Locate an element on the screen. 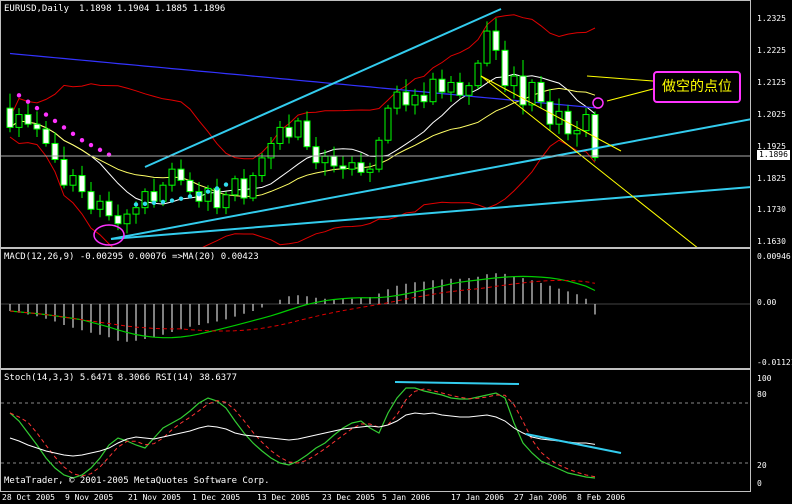  price-axis-tick: 1.1825 is located at coordinates (771, 179).